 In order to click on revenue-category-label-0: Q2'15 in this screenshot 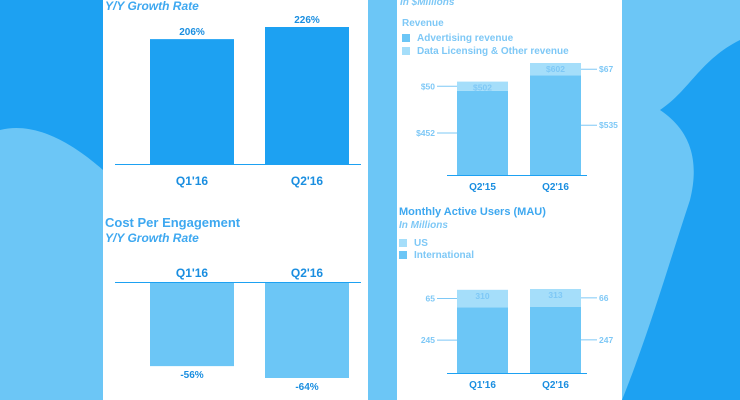, I will do `click(482, 187)`.